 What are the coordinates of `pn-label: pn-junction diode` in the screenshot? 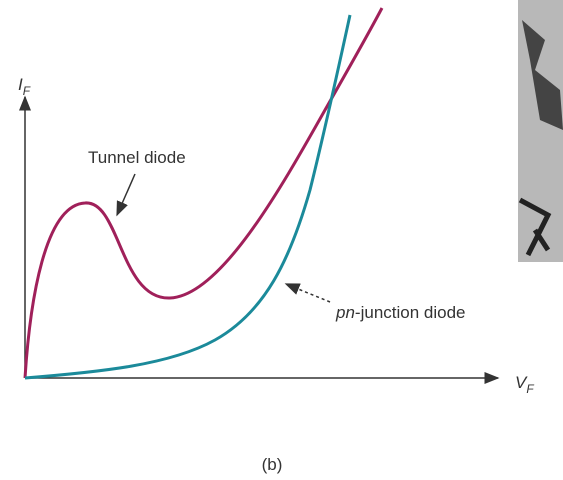 It's located at (400, 312).